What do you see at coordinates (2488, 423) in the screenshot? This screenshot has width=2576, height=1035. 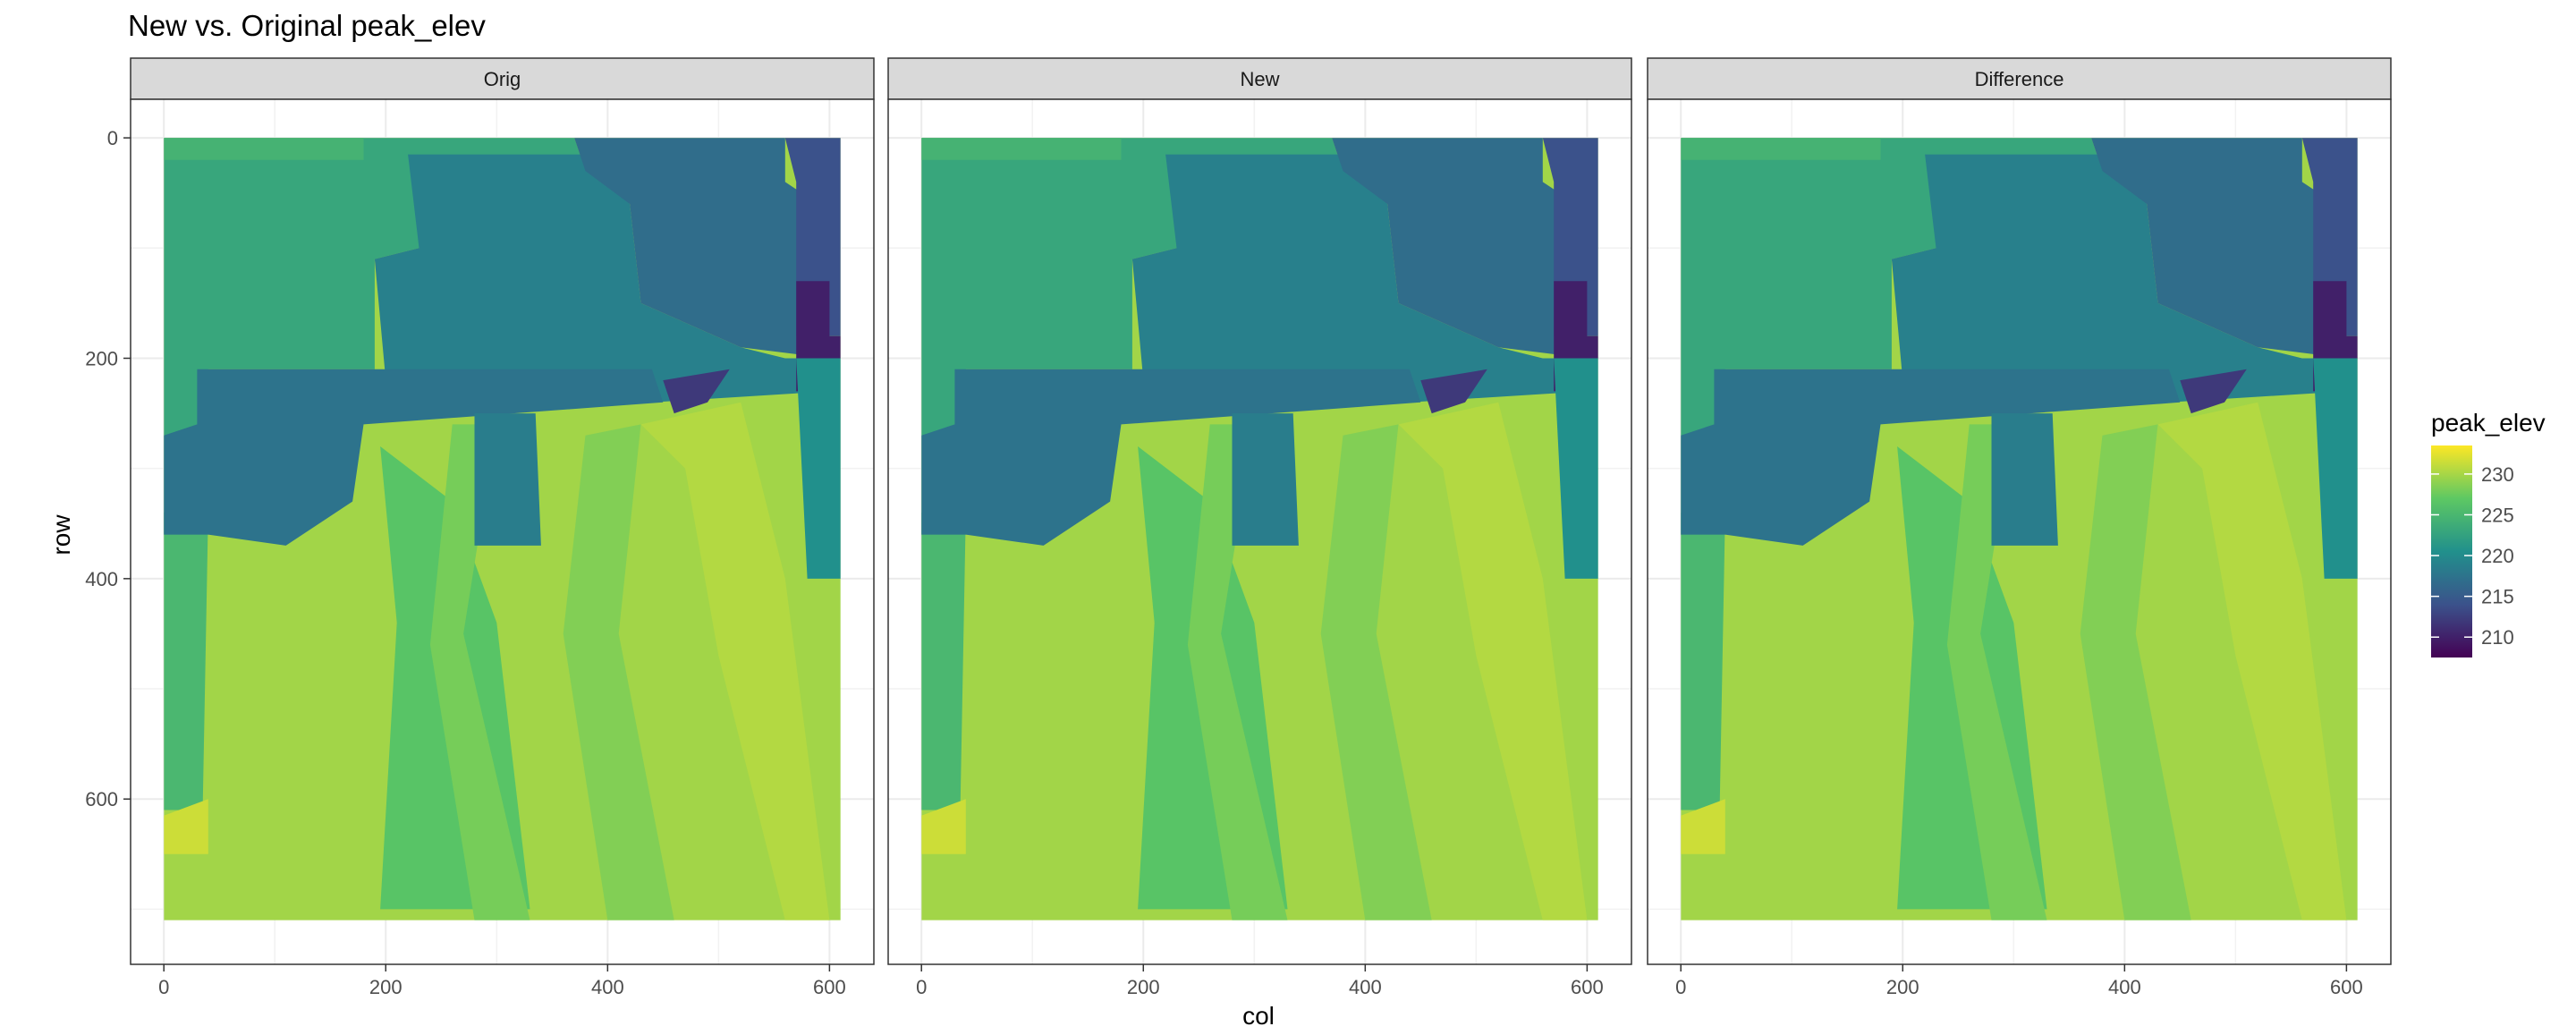 I see `legend-title: peak_elev` at bounding box center [2488, 423].